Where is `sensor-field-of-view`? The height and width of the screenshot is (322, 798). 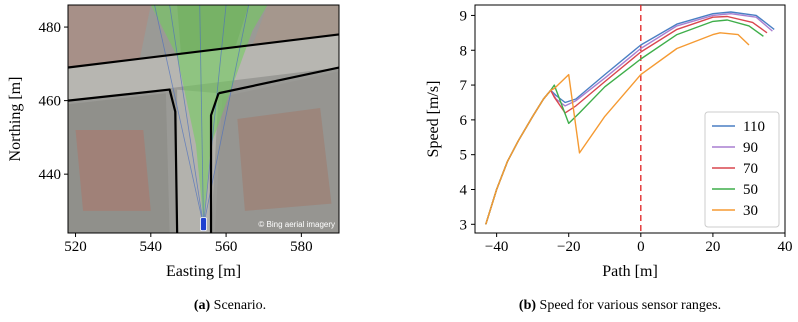
sensor-field-of-view is located at coordinates (209, 113).